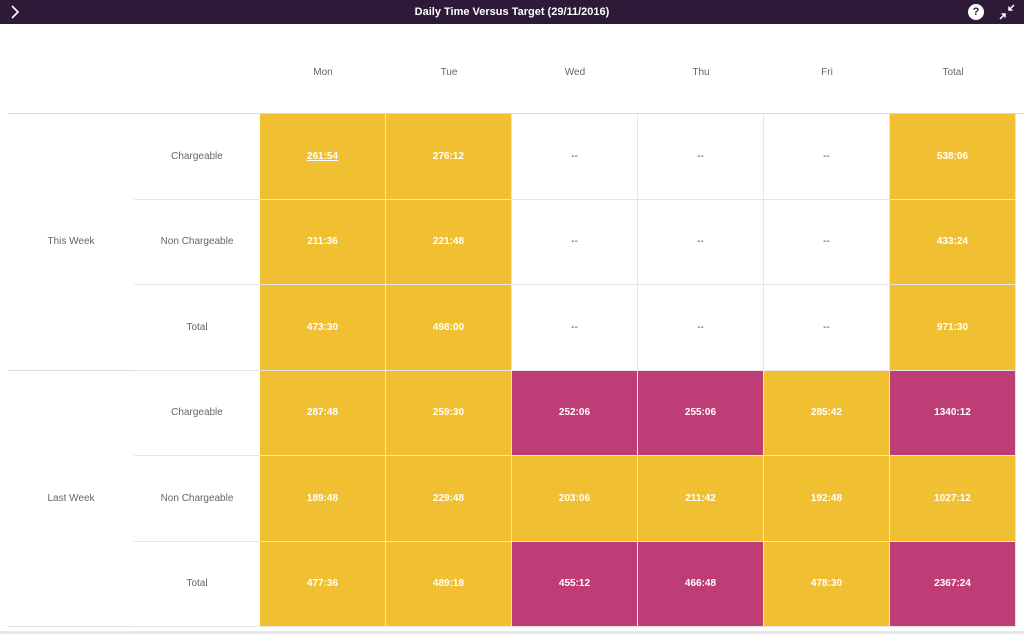 The height and width of the screenshot is (634, 1024). I want to click on cell-value: 285:42, so click(826, 413).